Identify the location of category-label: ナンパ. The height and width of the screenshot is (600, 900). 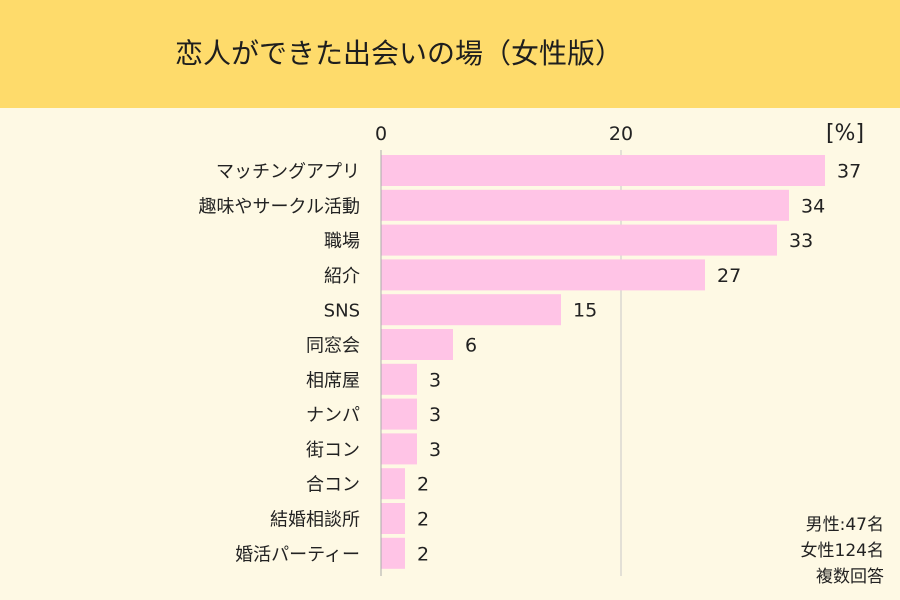
(333, 415).